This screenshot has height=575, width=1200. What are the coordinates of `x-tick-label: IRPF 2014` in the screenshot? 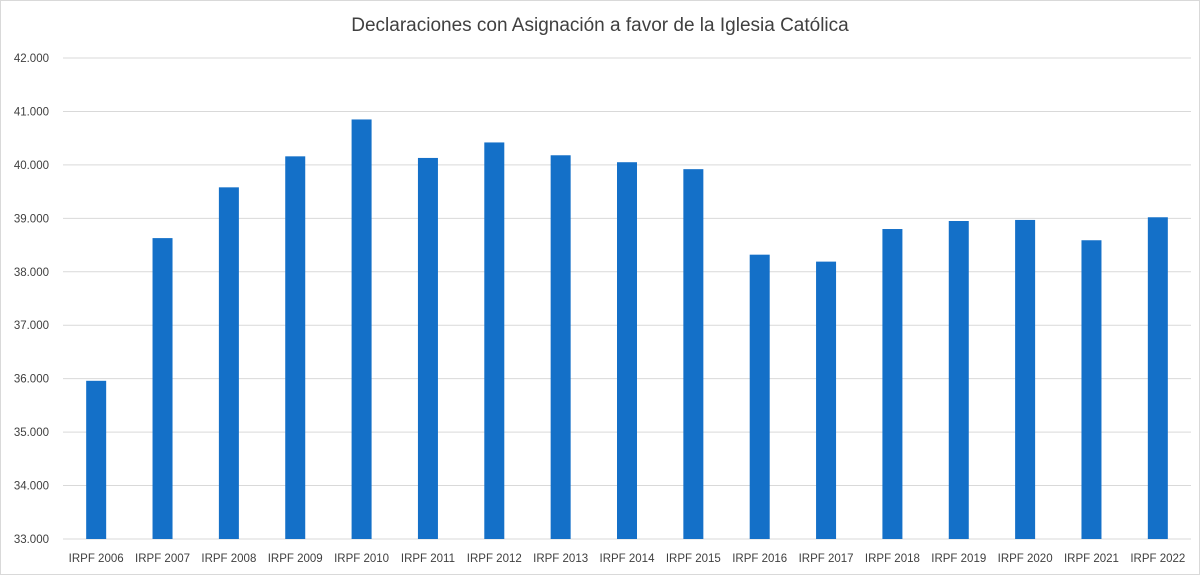 It's located at (628, 559).